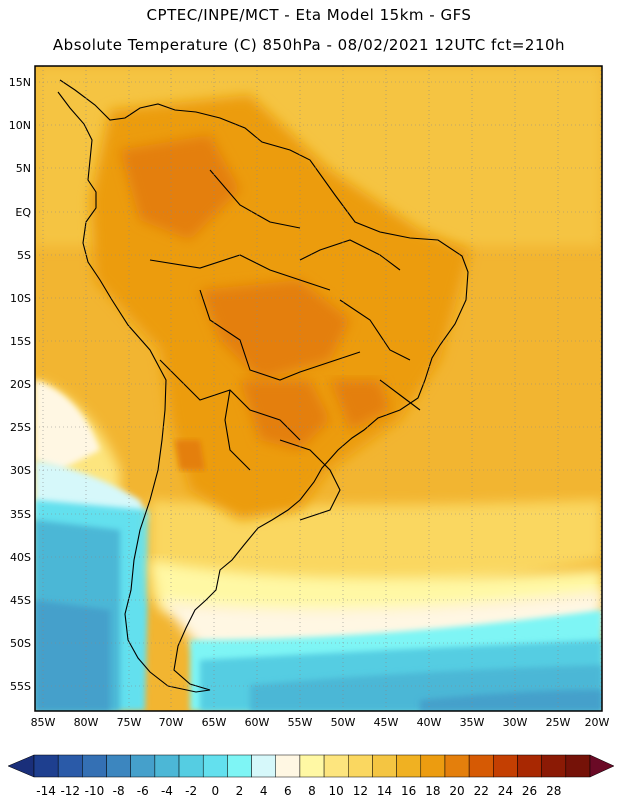 This screenshot has height=800, width=618. What do you see at coordinates (214, 722) in the screenshot?
I see `lon-label: 65W` at bounding box center [214, 722].